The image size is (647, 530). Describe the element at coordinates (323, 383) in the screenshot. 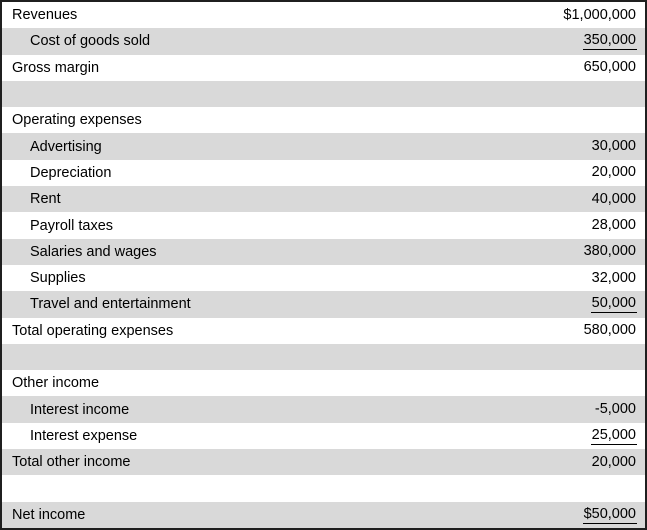

I see `table-row: Other income` at that location.